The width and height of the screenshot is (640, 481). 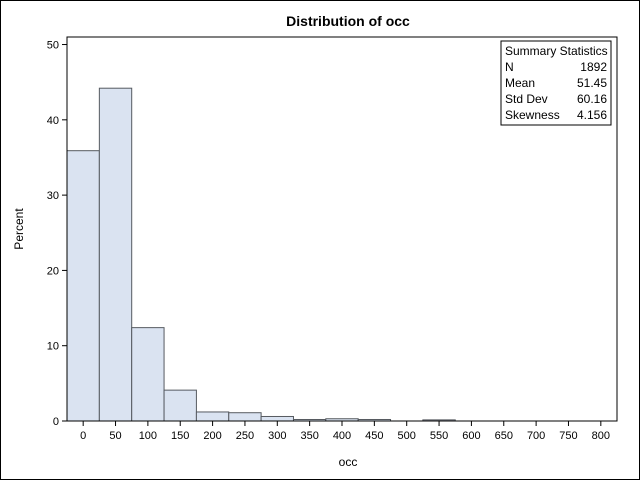 What do you see at coordinates (53, 196) in the screenshot?
I see `y-tick-label: 30` at bounding box center [53, 196].